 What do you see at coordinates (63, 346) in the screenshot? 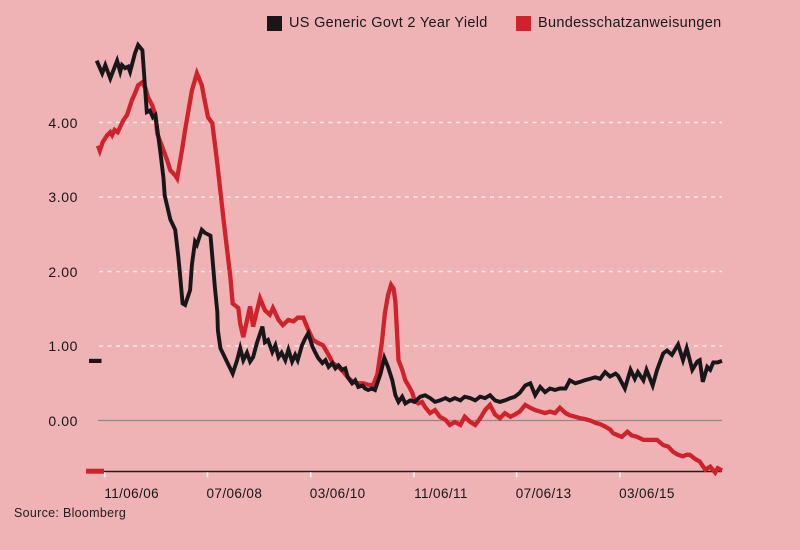
I see `y-axis-label-1.00: 1.00` at bounding box center [63, 346].